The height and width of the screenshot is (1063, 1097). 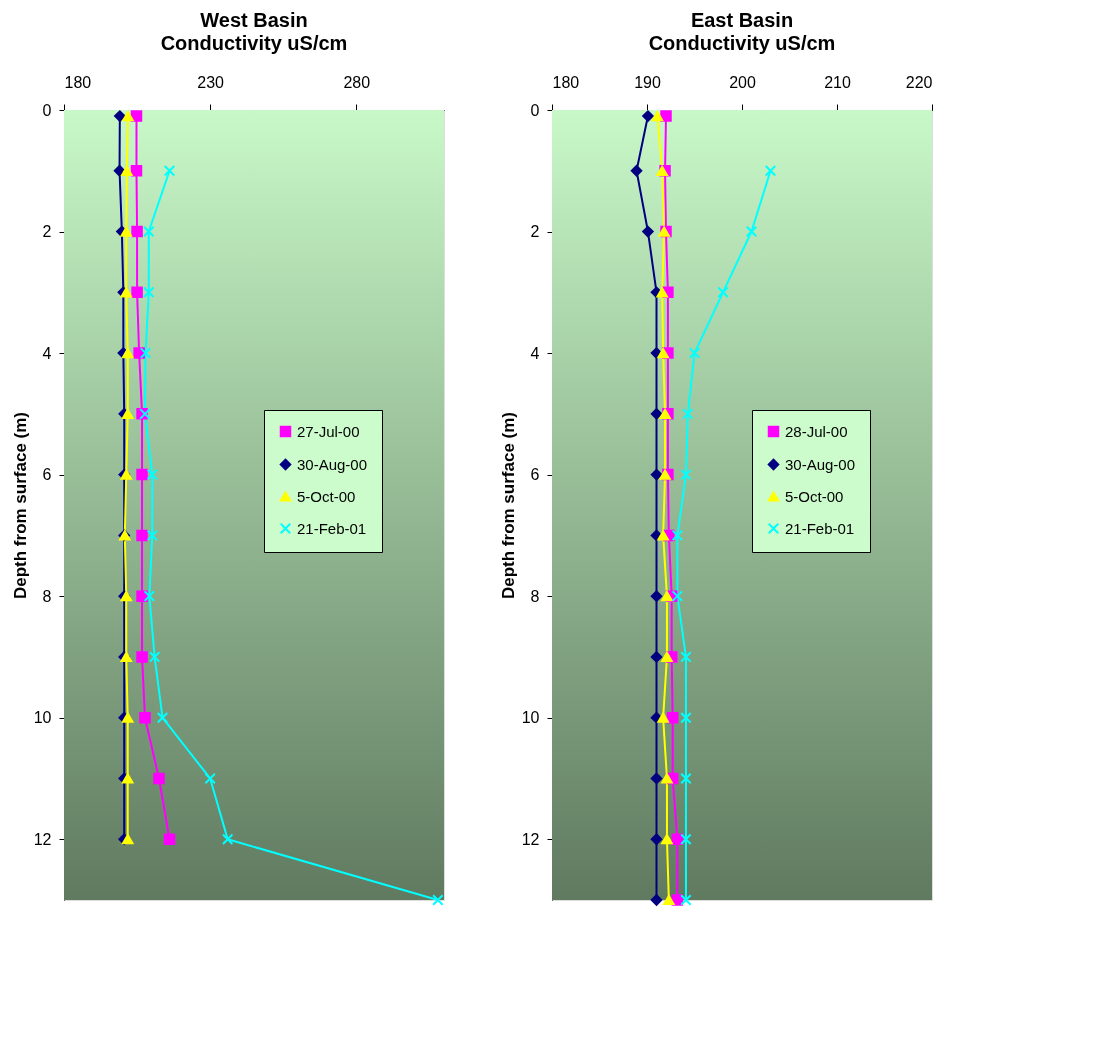 I want to click on x-tick-label: 220, so click(x=919, y=82).